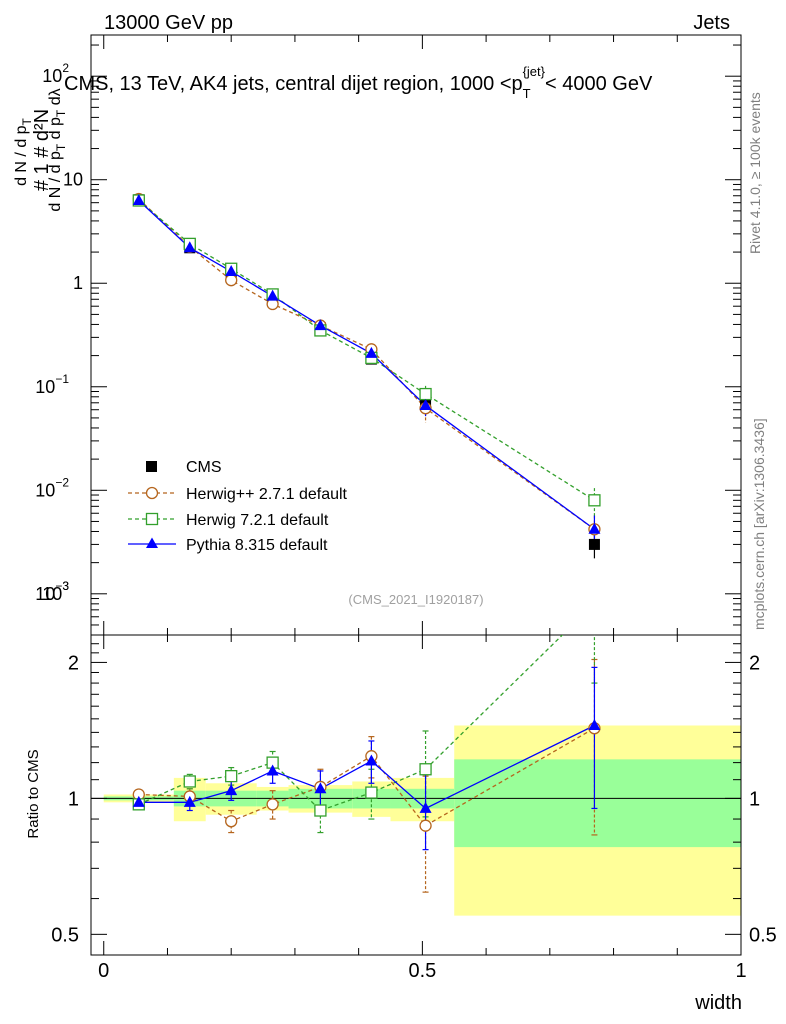 Image resolution: width=786 pixels, height=1024 pixels. What do you see at coordinates (597, 803) in the screenshot?
I see `stat-uncertainty-band` at bounding box center [597, 803].